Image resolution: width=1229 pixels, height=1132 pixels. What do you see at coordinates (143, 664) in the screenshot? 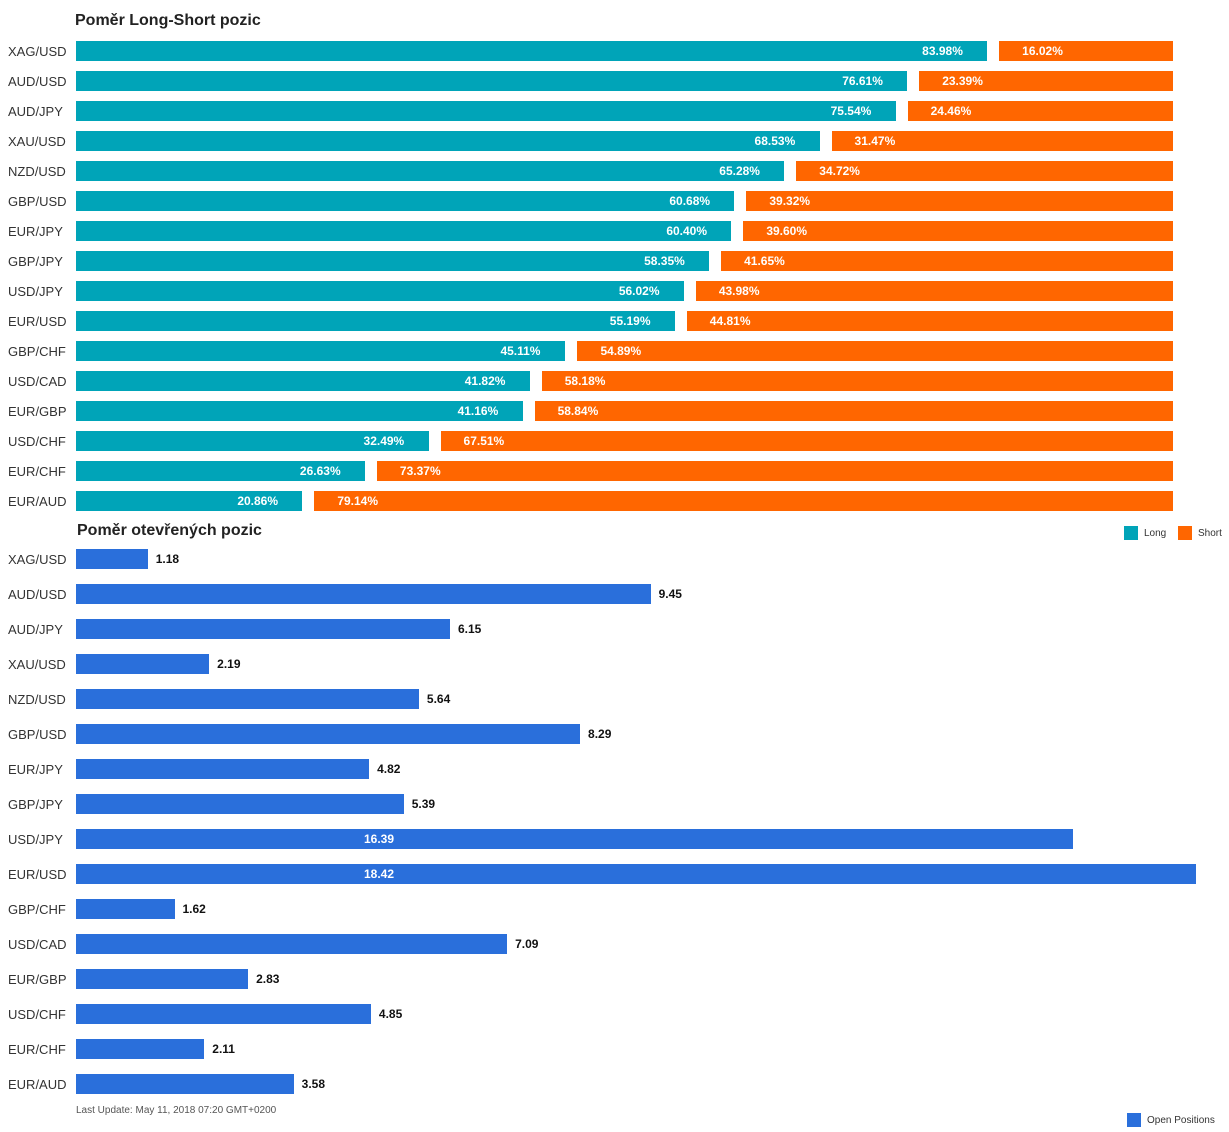
I see `open-bar-xau-usd` at bounding box center [143, 664].